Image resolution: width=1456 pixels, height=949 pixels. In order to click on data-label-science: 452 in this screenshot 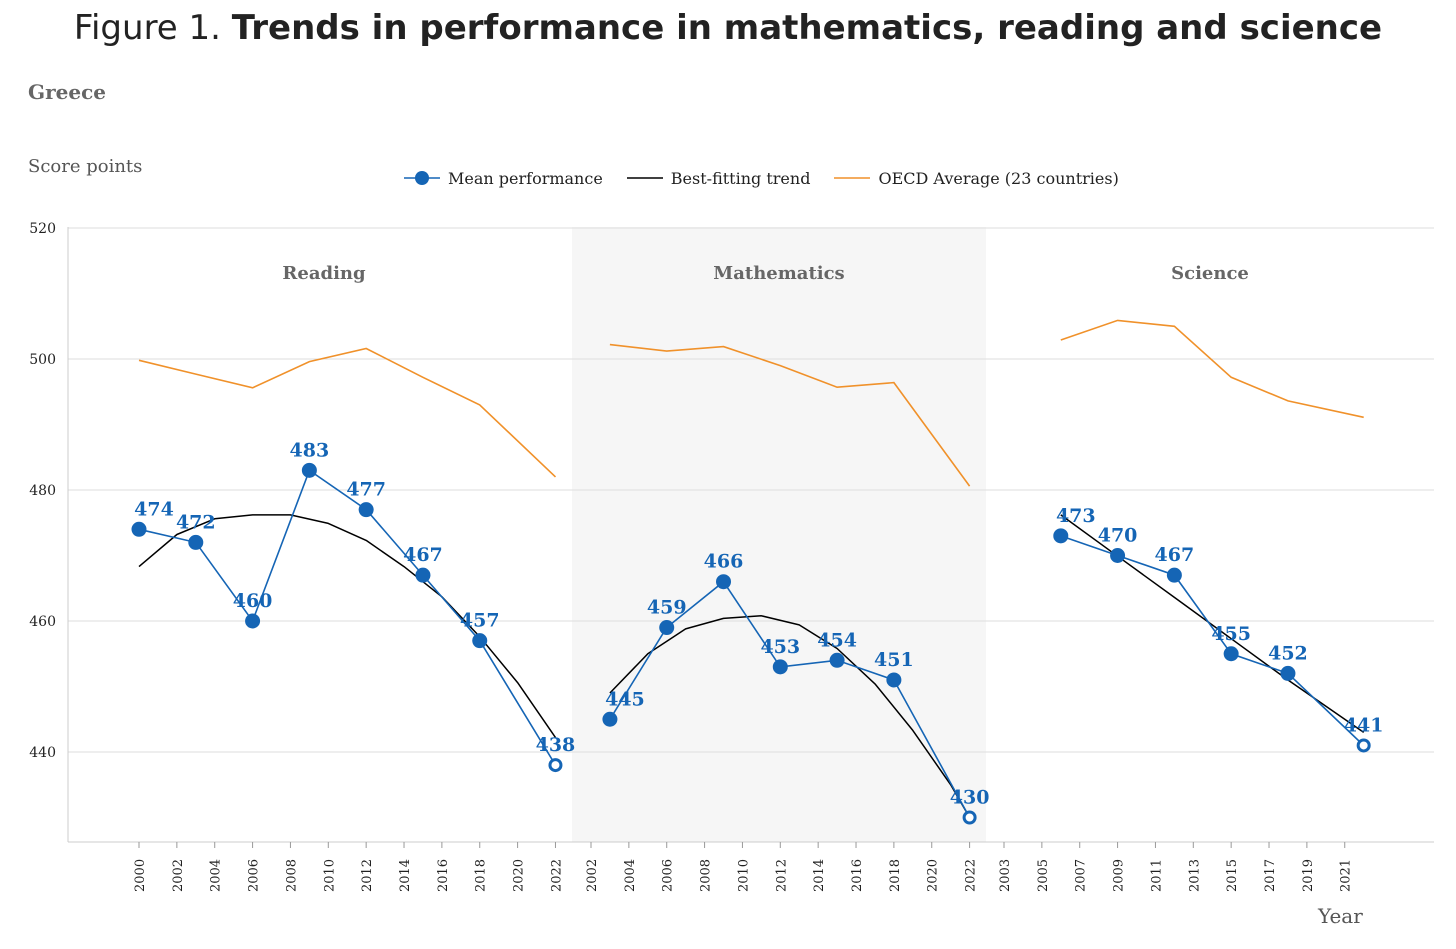, I will do `click(1288, 653)`.